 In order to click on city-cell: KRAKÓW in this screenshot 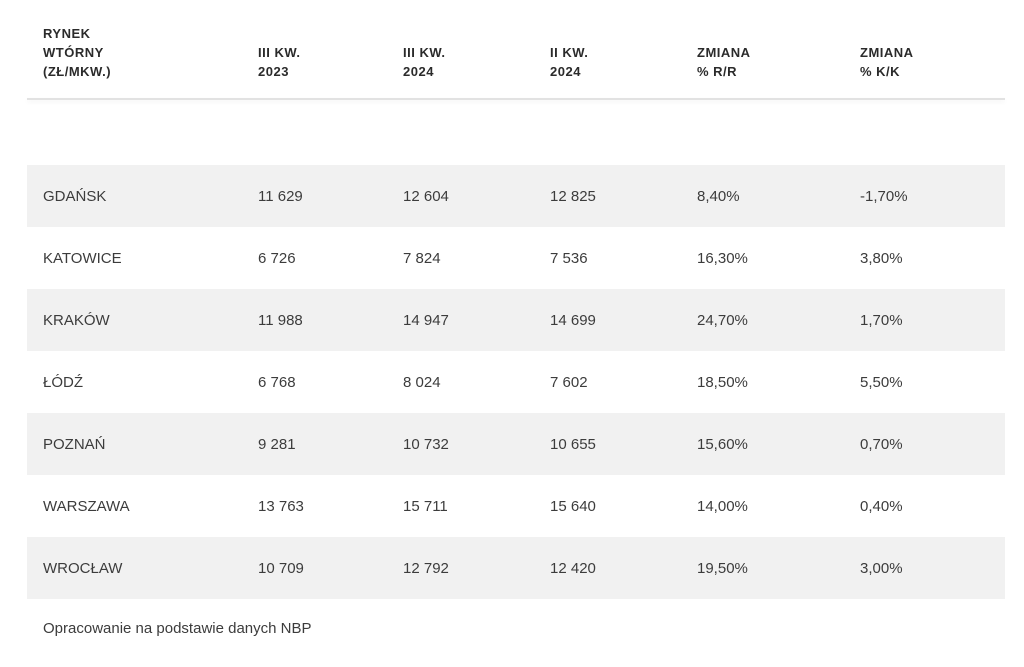, I will do `click(76, 320)`.